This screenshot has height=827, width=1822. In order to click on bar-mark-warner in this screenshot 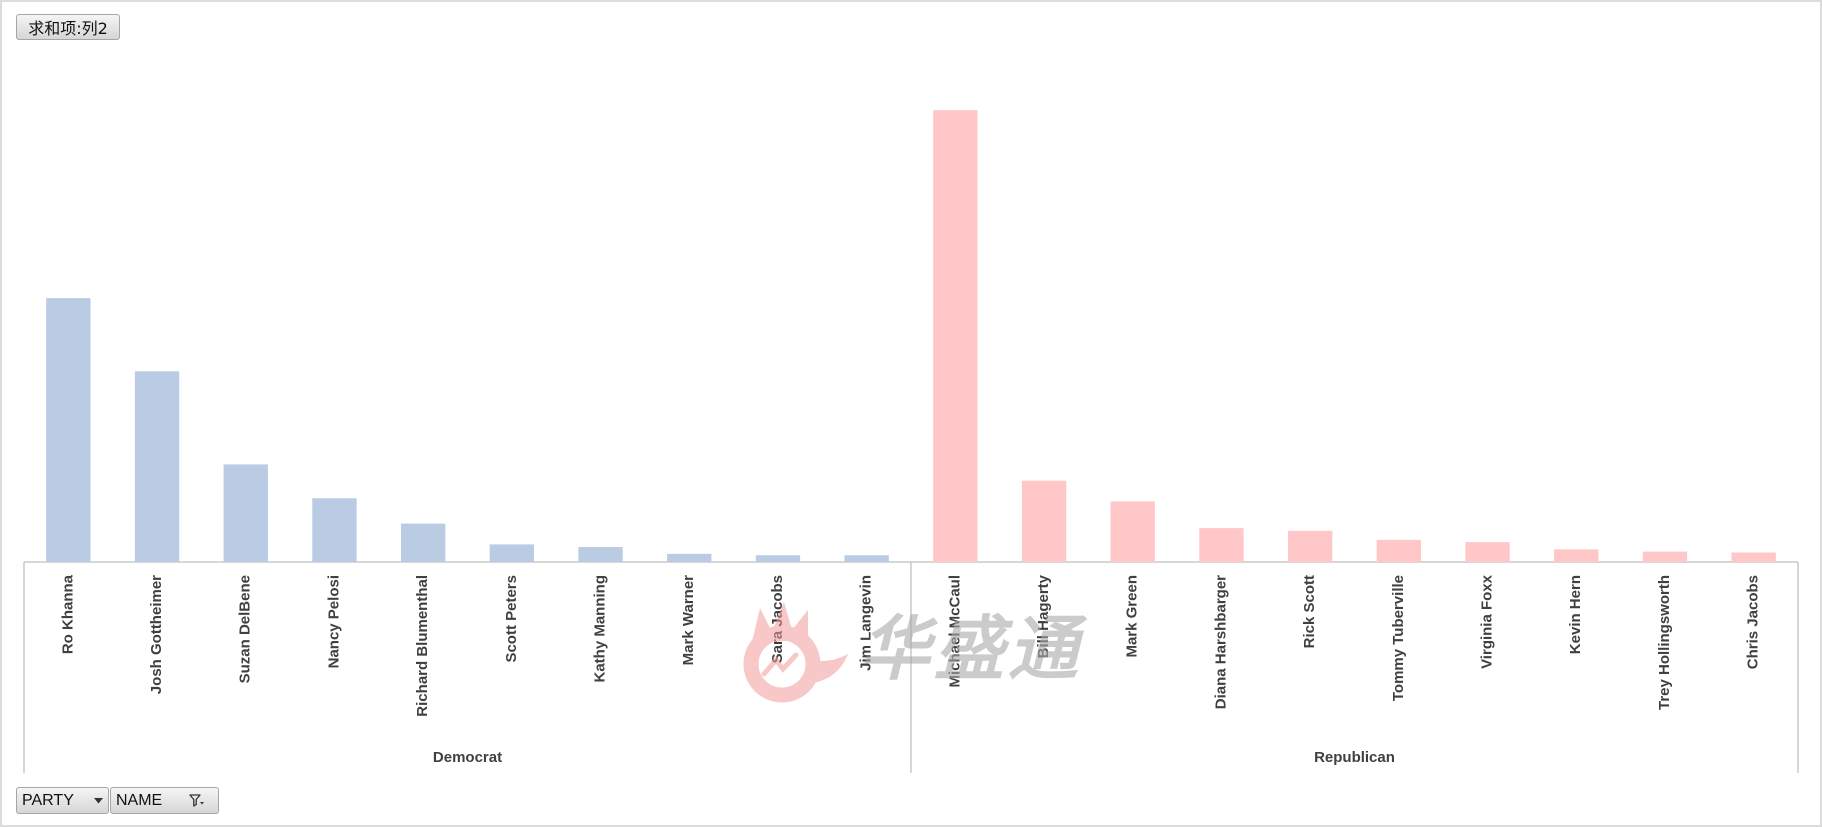, I will do `click(689, 557)`.